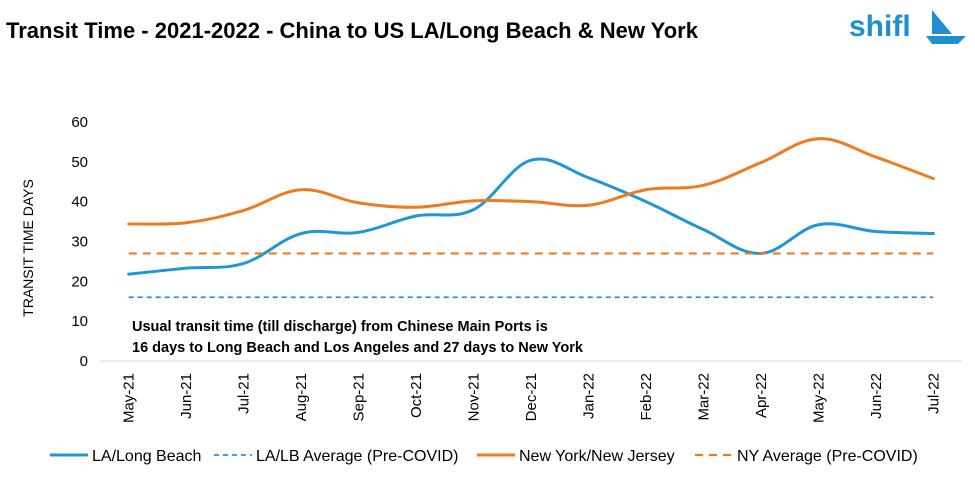 The width and height of the screenshot is (975, 477). I want to click on y-tick-label: 30, so click(79, 242).